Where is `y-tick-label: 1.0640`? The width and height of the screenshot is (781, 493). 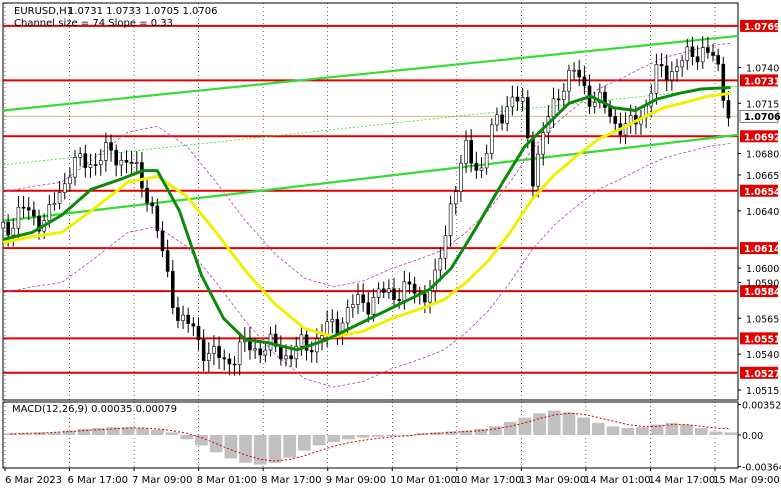
y-tick-label: 1.0640 is located at coordinates (762, 212).